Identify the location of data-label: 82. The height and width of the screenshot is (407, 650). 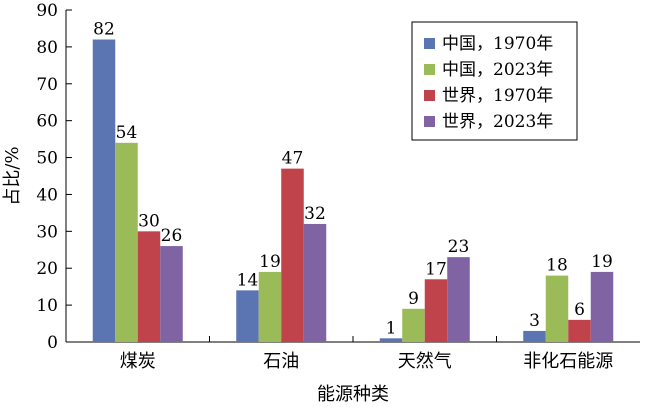
(104, 30).